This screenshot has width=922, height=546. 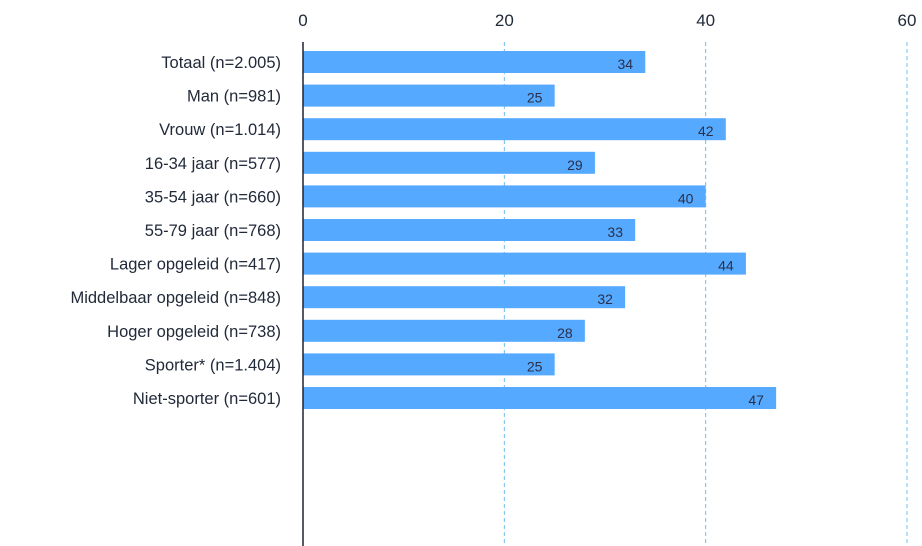 What do you see at coordinates (195, 265) in the screenshot?
I see `category-label-6: Lager opgeleid (n=417)` at bounding box center [195, 265].